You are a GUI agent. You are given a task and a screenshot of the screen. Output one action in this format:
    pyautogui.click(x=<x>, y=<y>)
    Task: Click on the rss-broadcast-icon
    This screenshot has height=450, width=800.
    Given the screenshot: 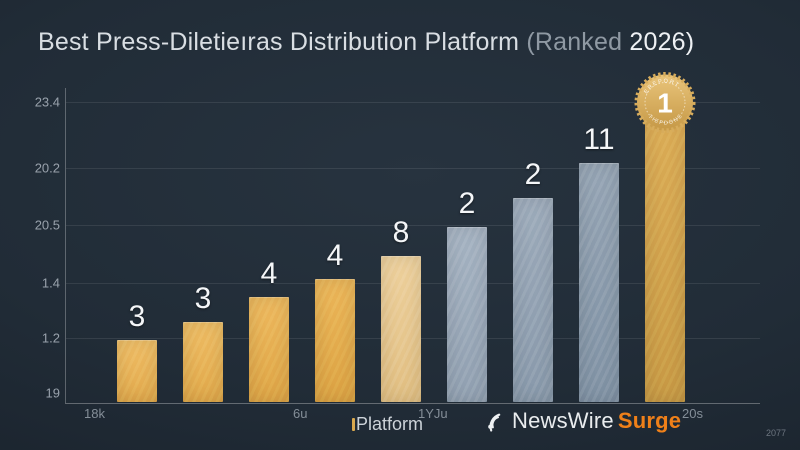 What is the action you would take?
    pyautogui.click(x=494, y=422)
    